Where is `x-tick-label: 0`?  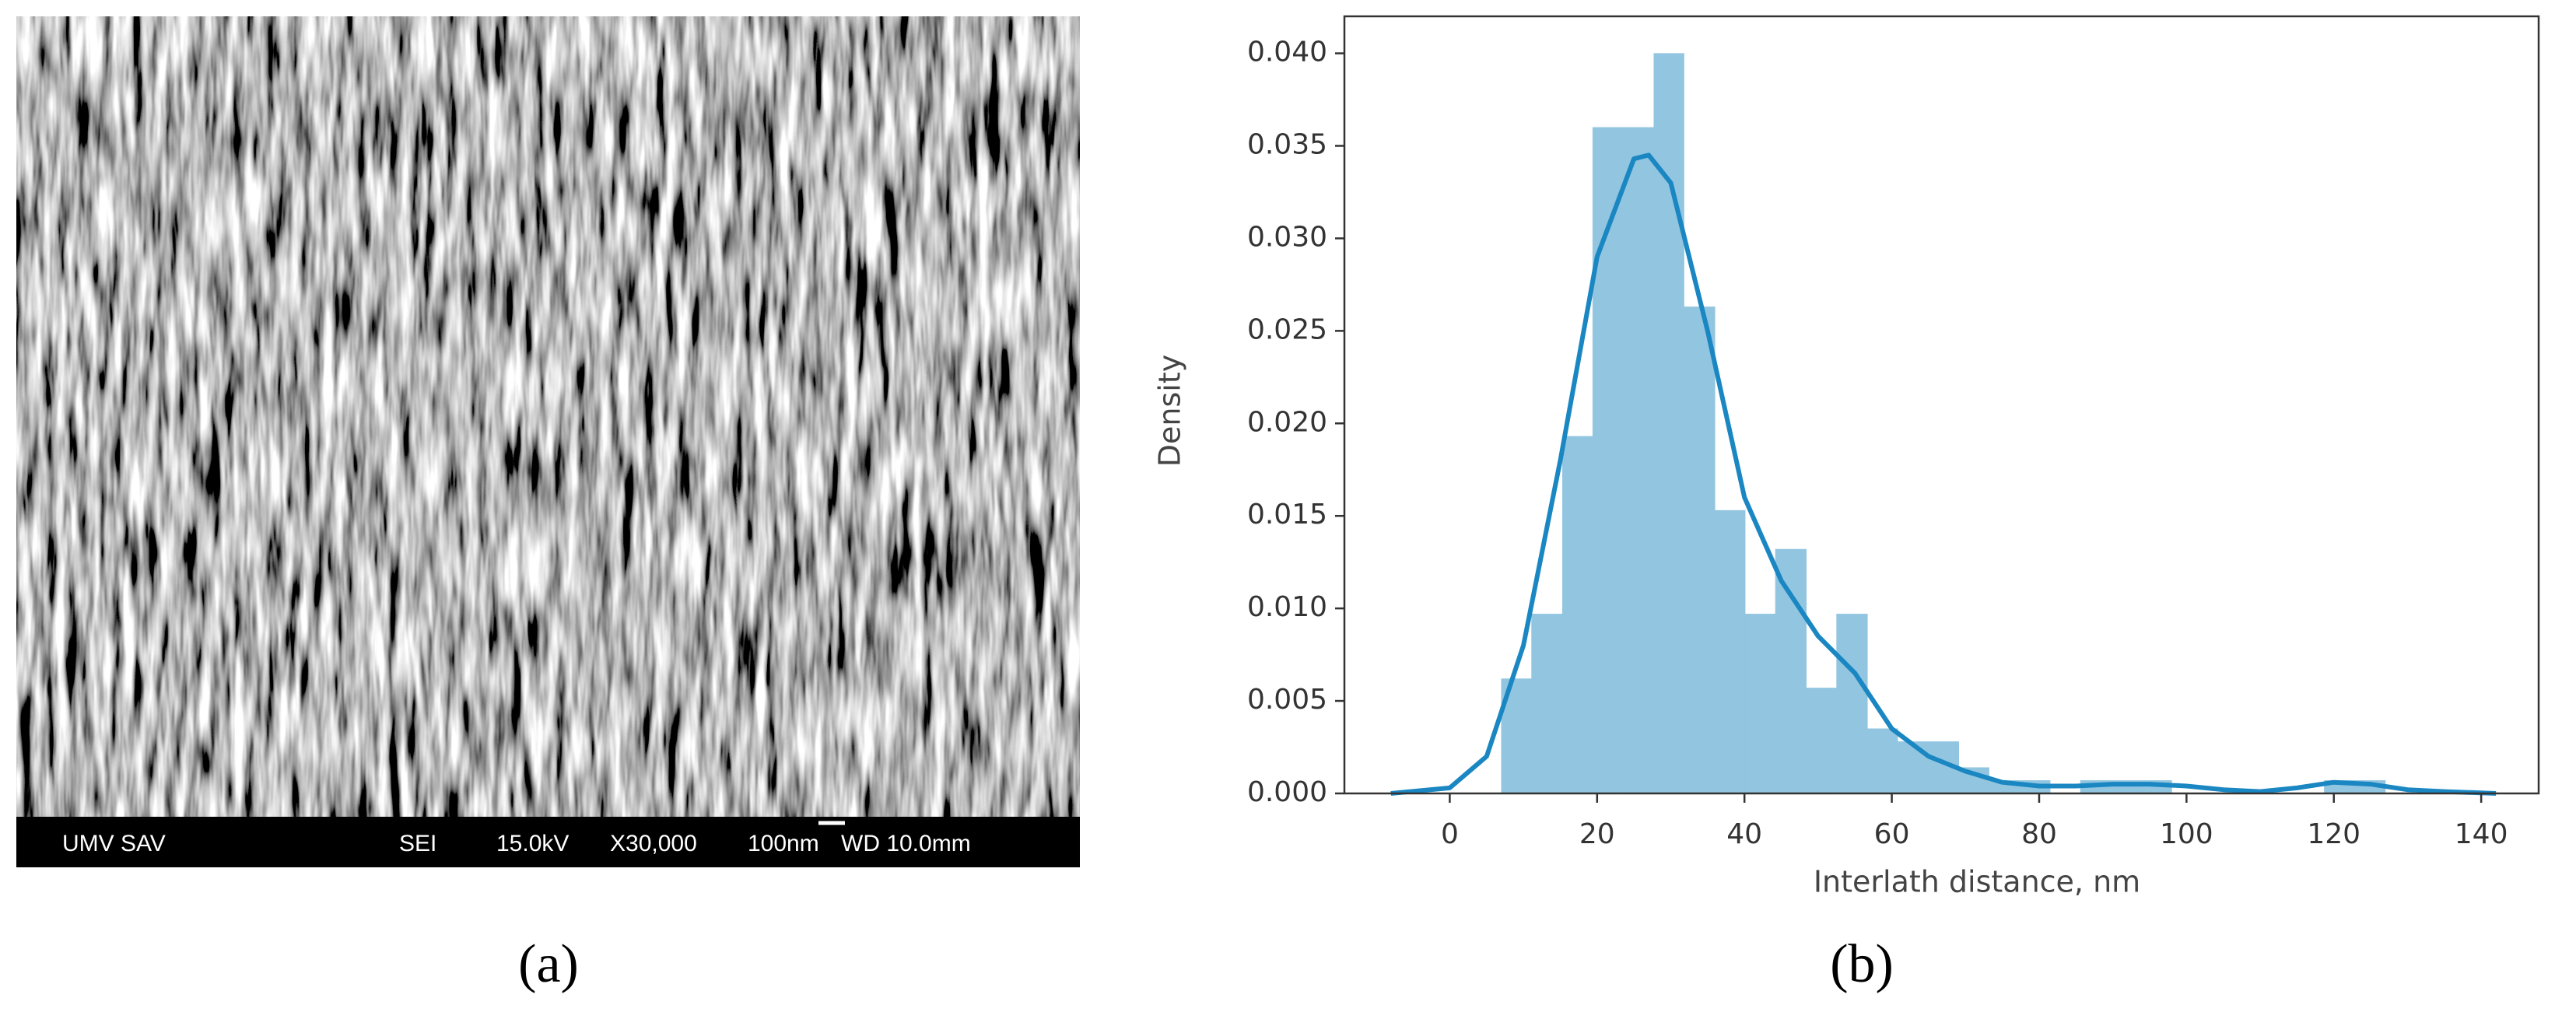
x-tick-label: 0 is located at coordinates (1450, 834).